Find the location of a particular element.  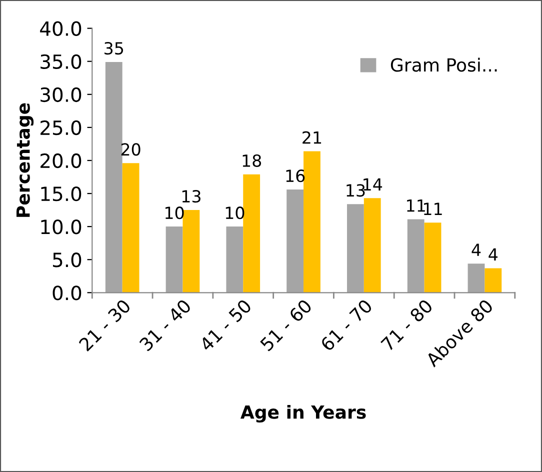

x-tick-label: 71 - 80 is located at coordinates (407, 325).